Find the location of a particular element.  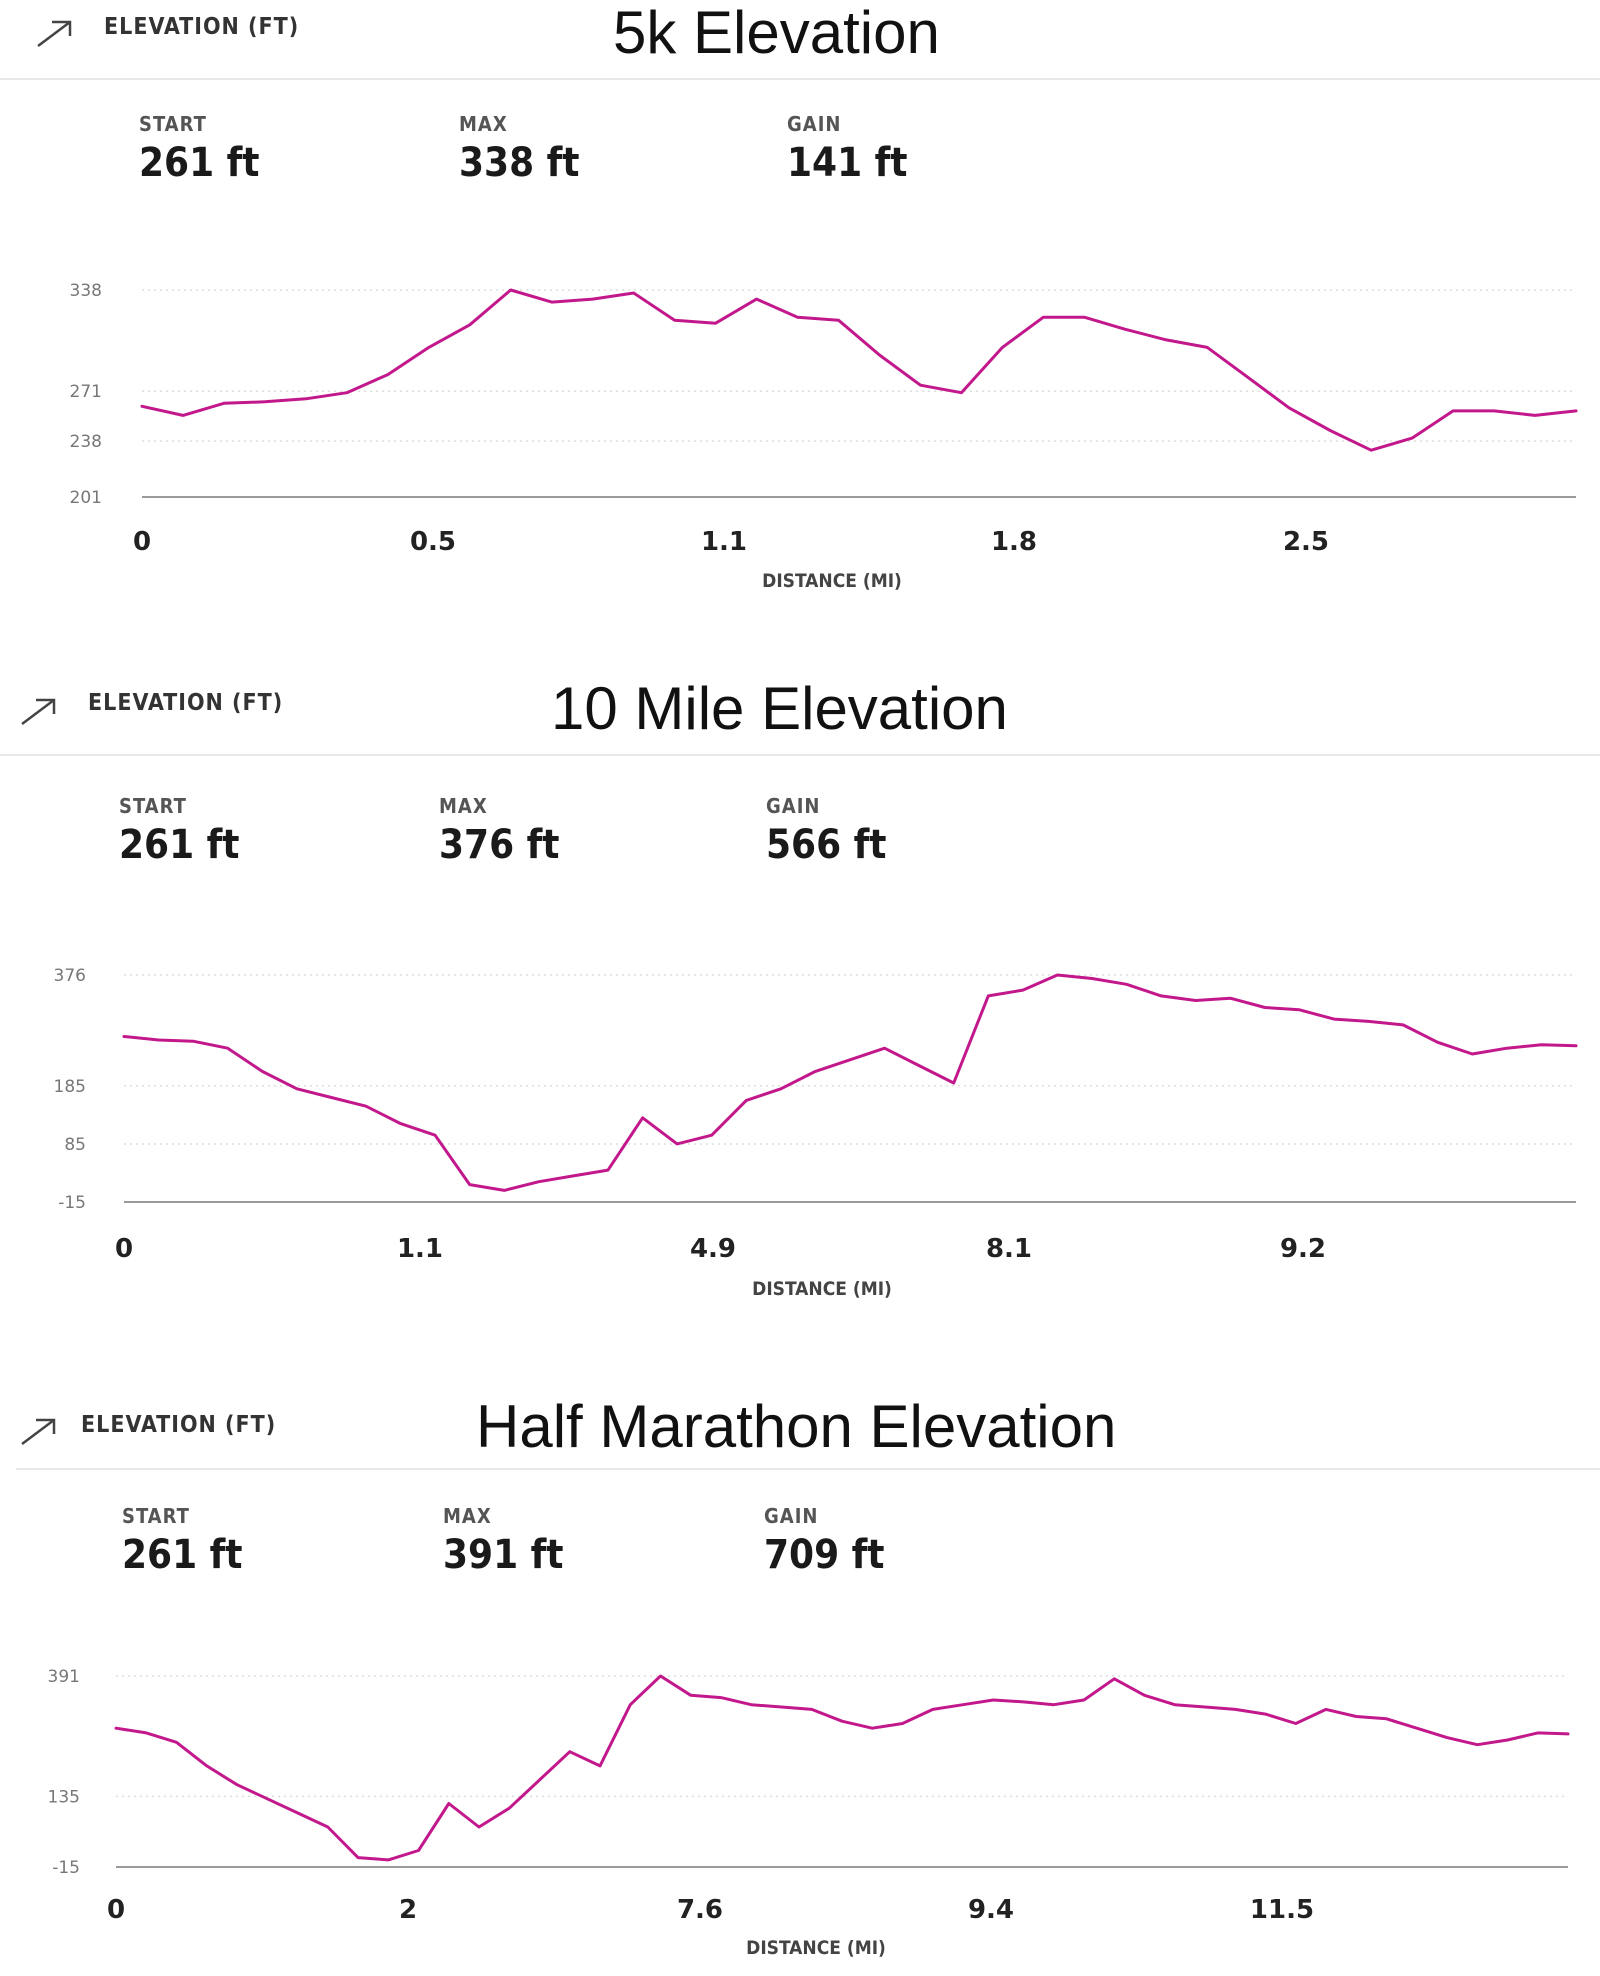

stat-max: MAX 391 ft is located at coordinates (503, 1541).